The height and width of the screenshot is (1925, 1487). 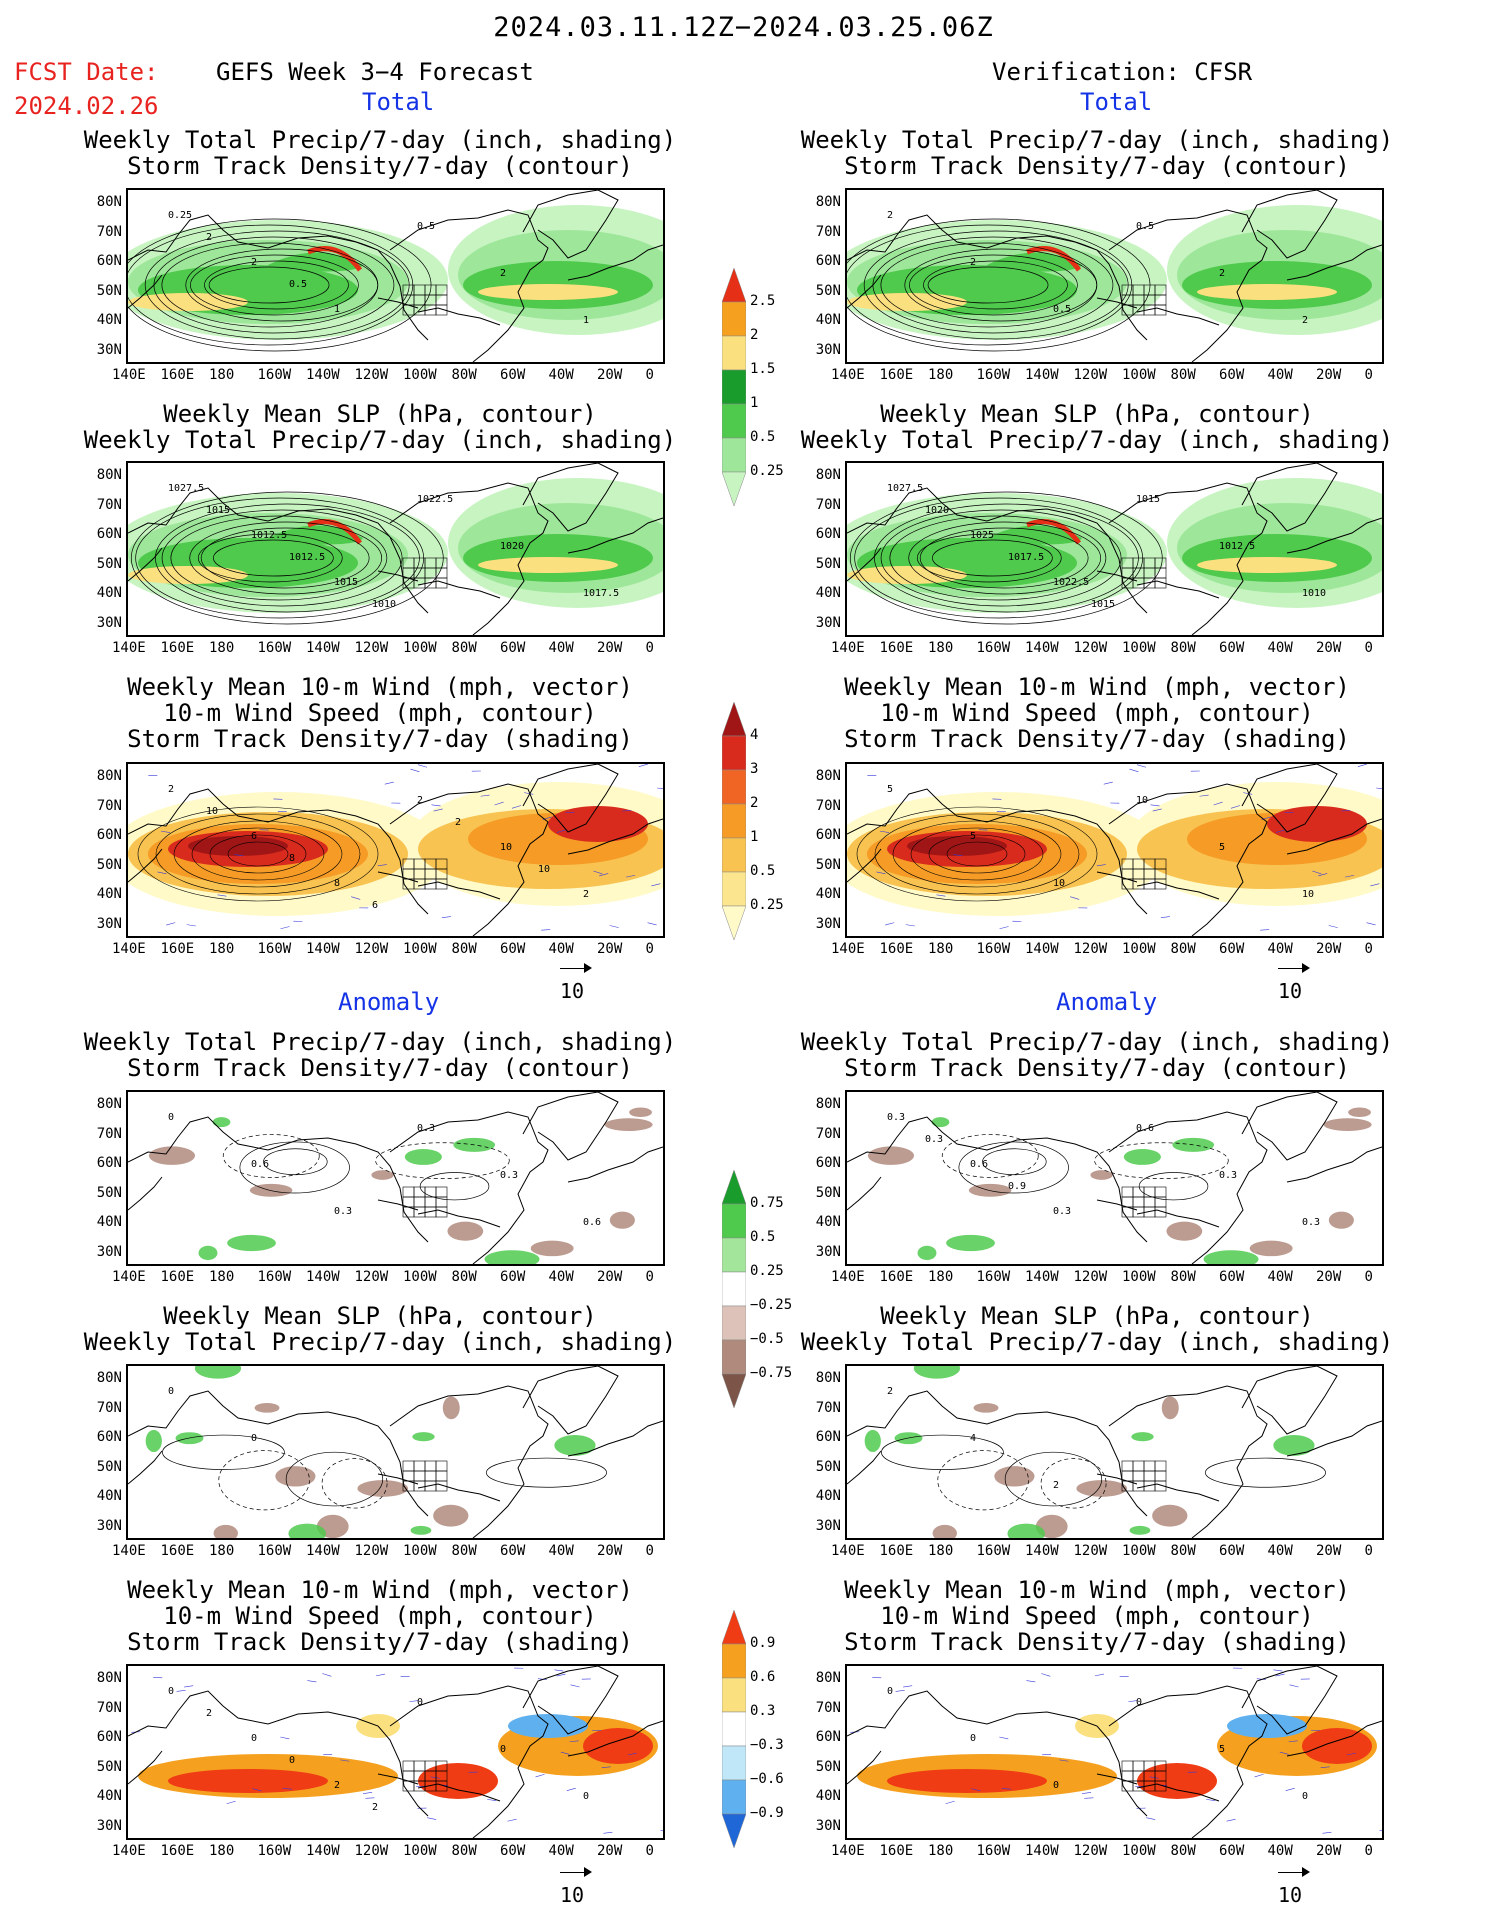 I want to click on colorbar-label: 0.5, so click(x=763, y=1237).